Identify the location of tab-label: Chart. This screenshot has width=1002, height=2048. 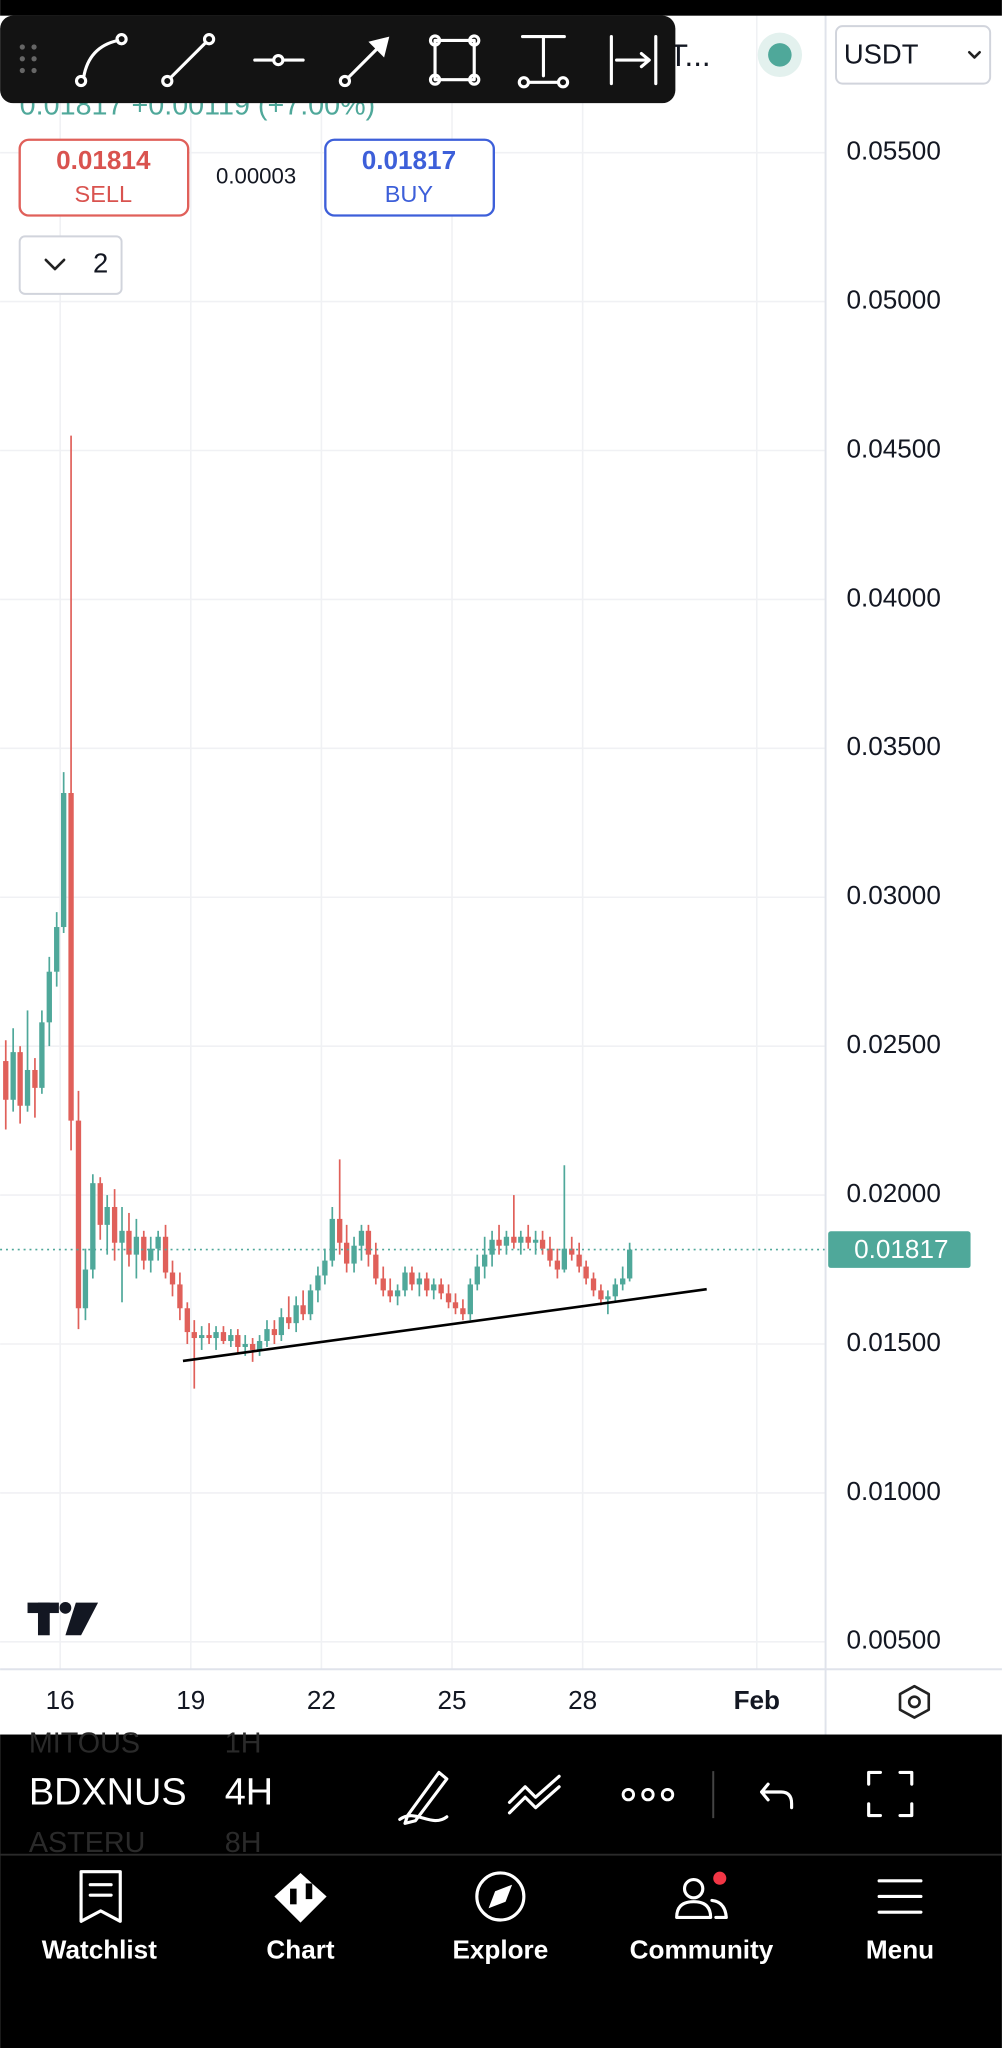
(300, 1949).